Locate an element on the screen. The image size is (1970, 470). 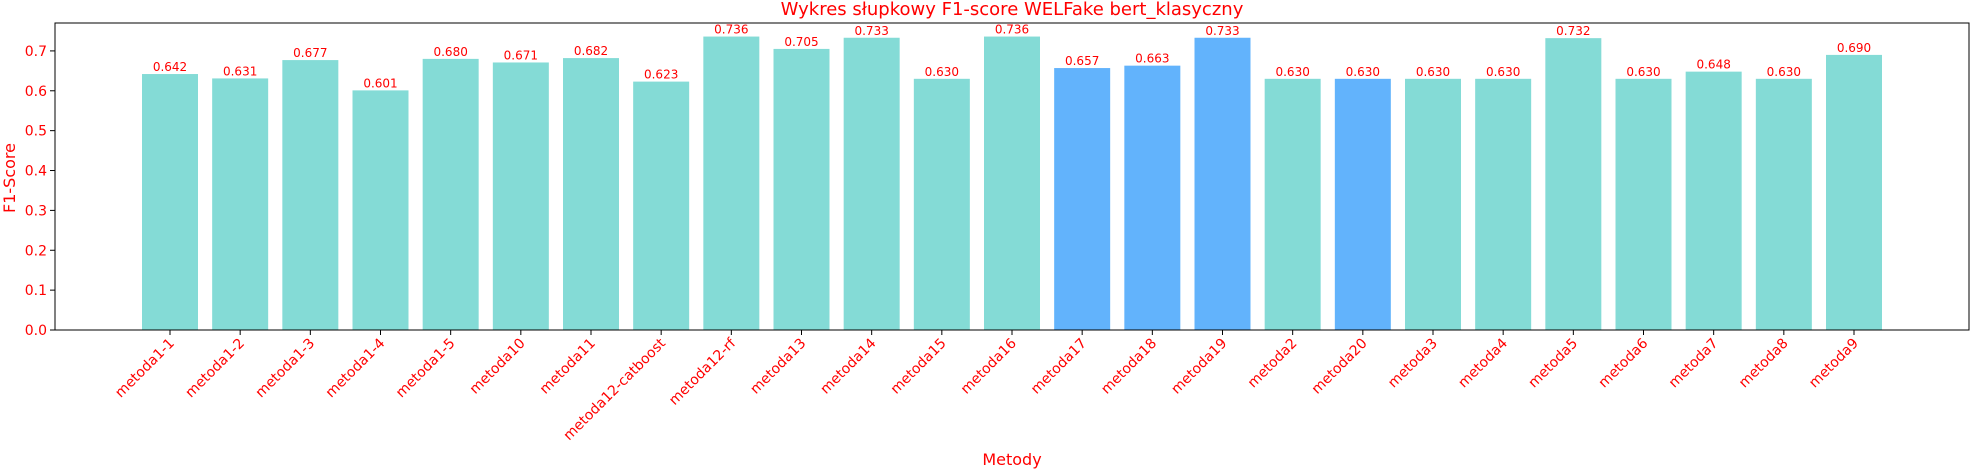
x-tick-label-metoda12-rf: metoda12-rf is located at coordinates (703, 372).